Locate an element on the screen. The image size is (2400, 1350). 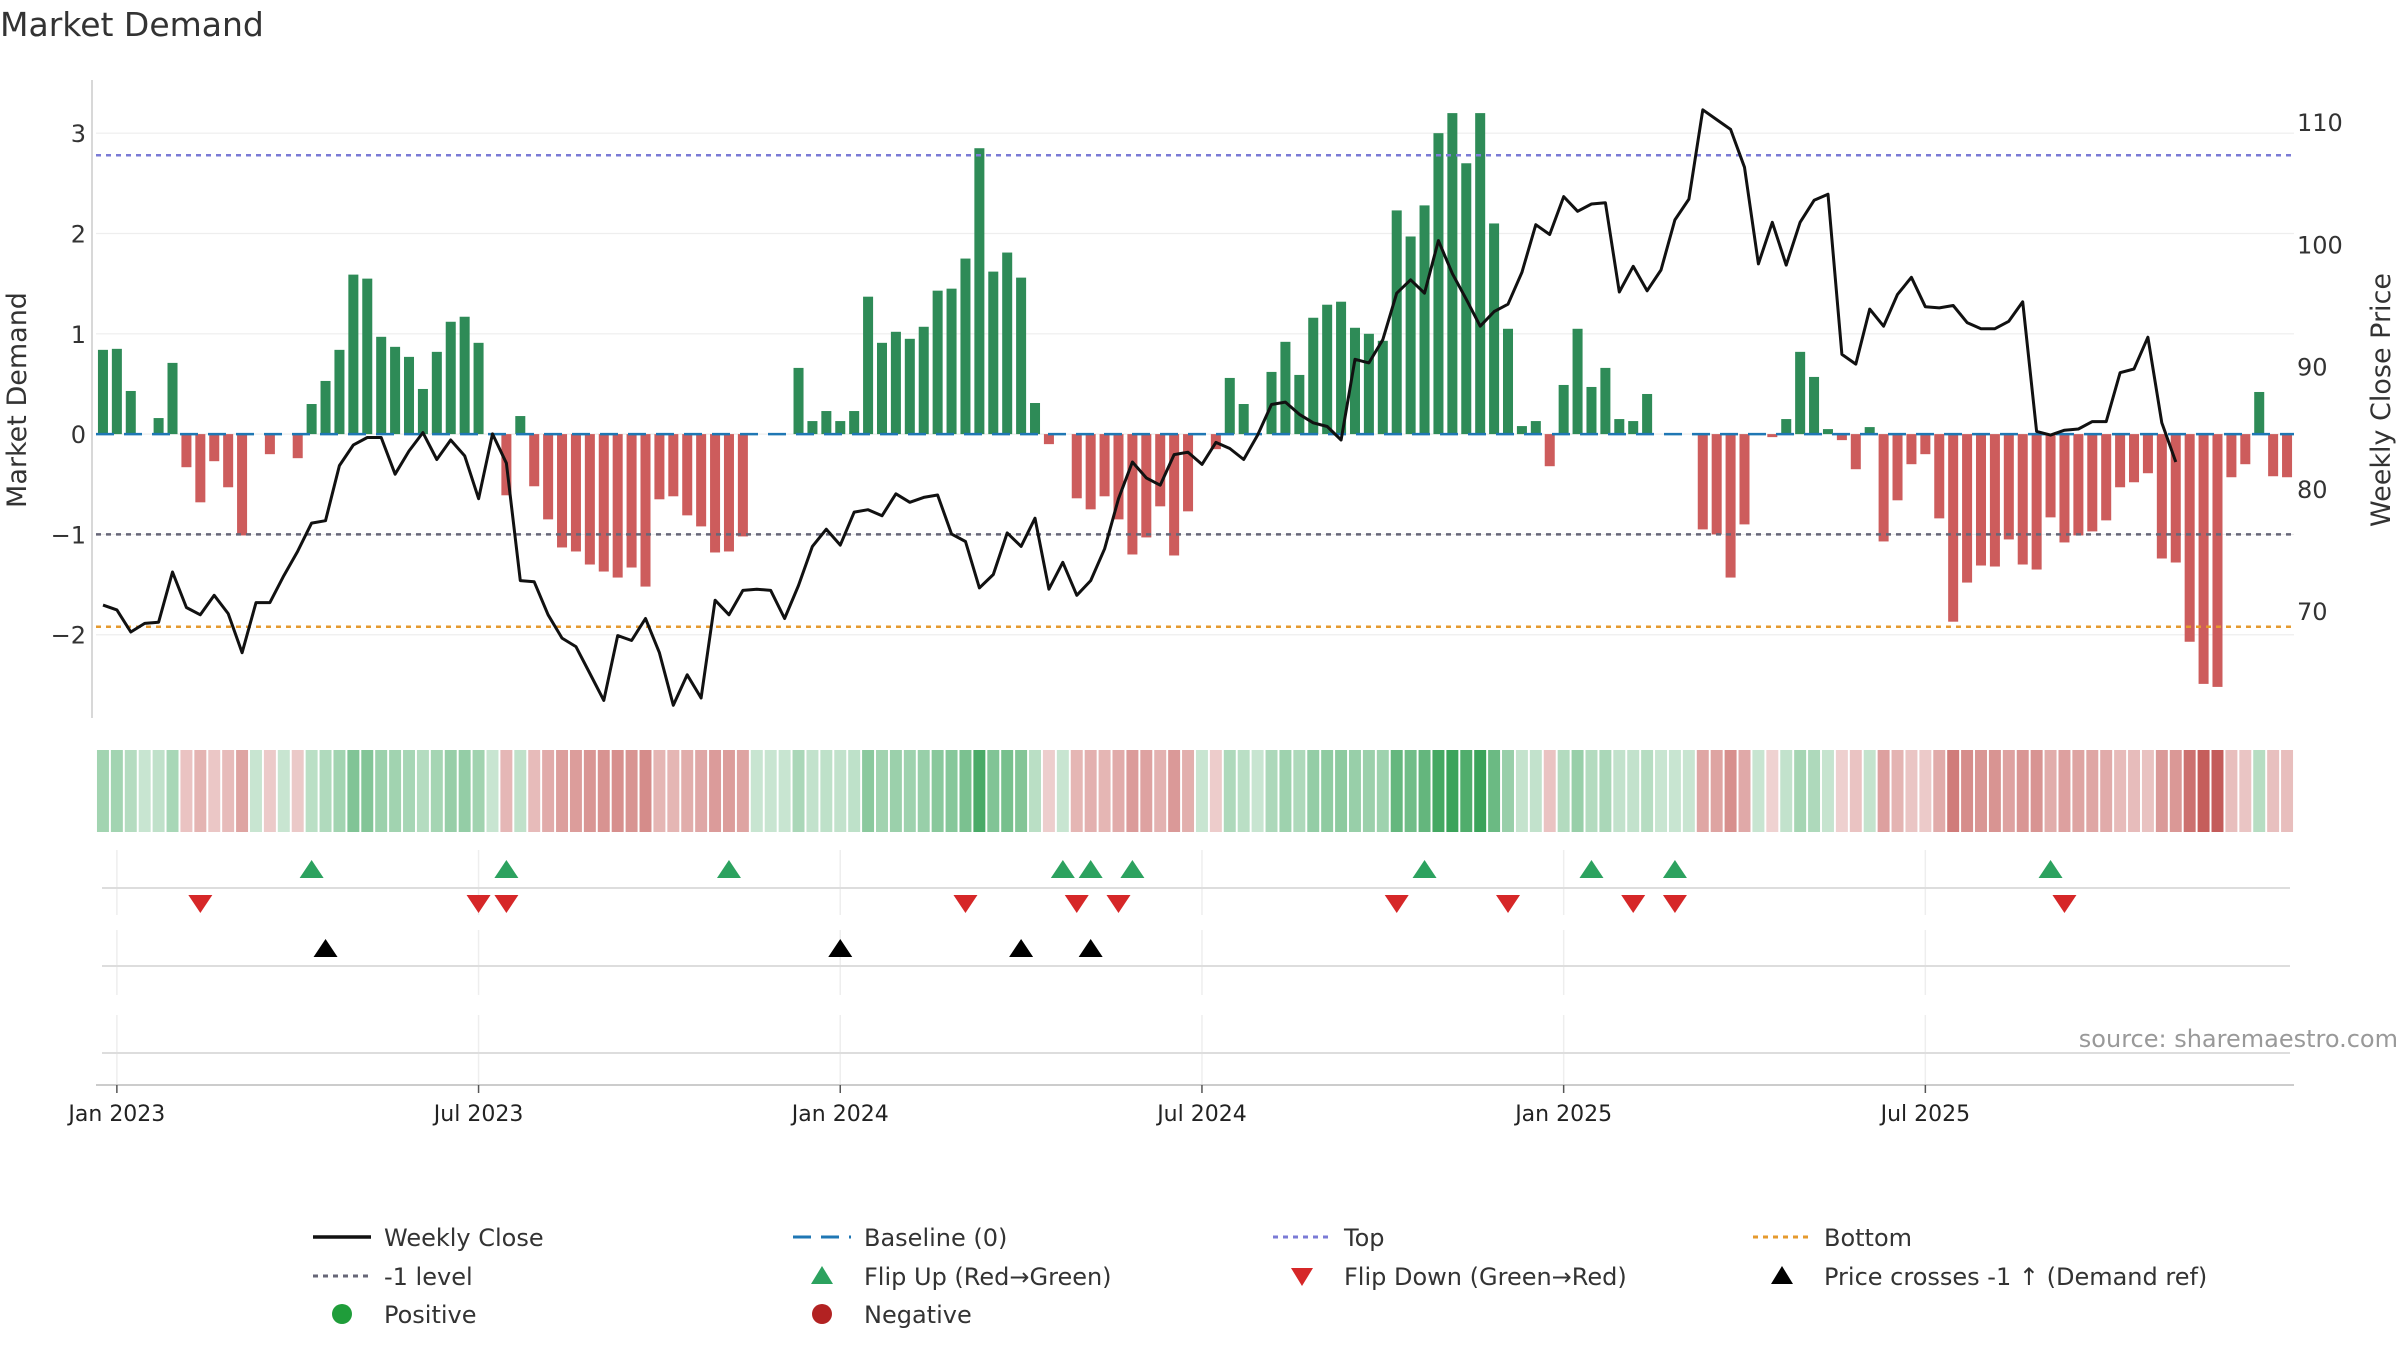
y-tick-label-left: 2 is located at coordinates (78, 234).